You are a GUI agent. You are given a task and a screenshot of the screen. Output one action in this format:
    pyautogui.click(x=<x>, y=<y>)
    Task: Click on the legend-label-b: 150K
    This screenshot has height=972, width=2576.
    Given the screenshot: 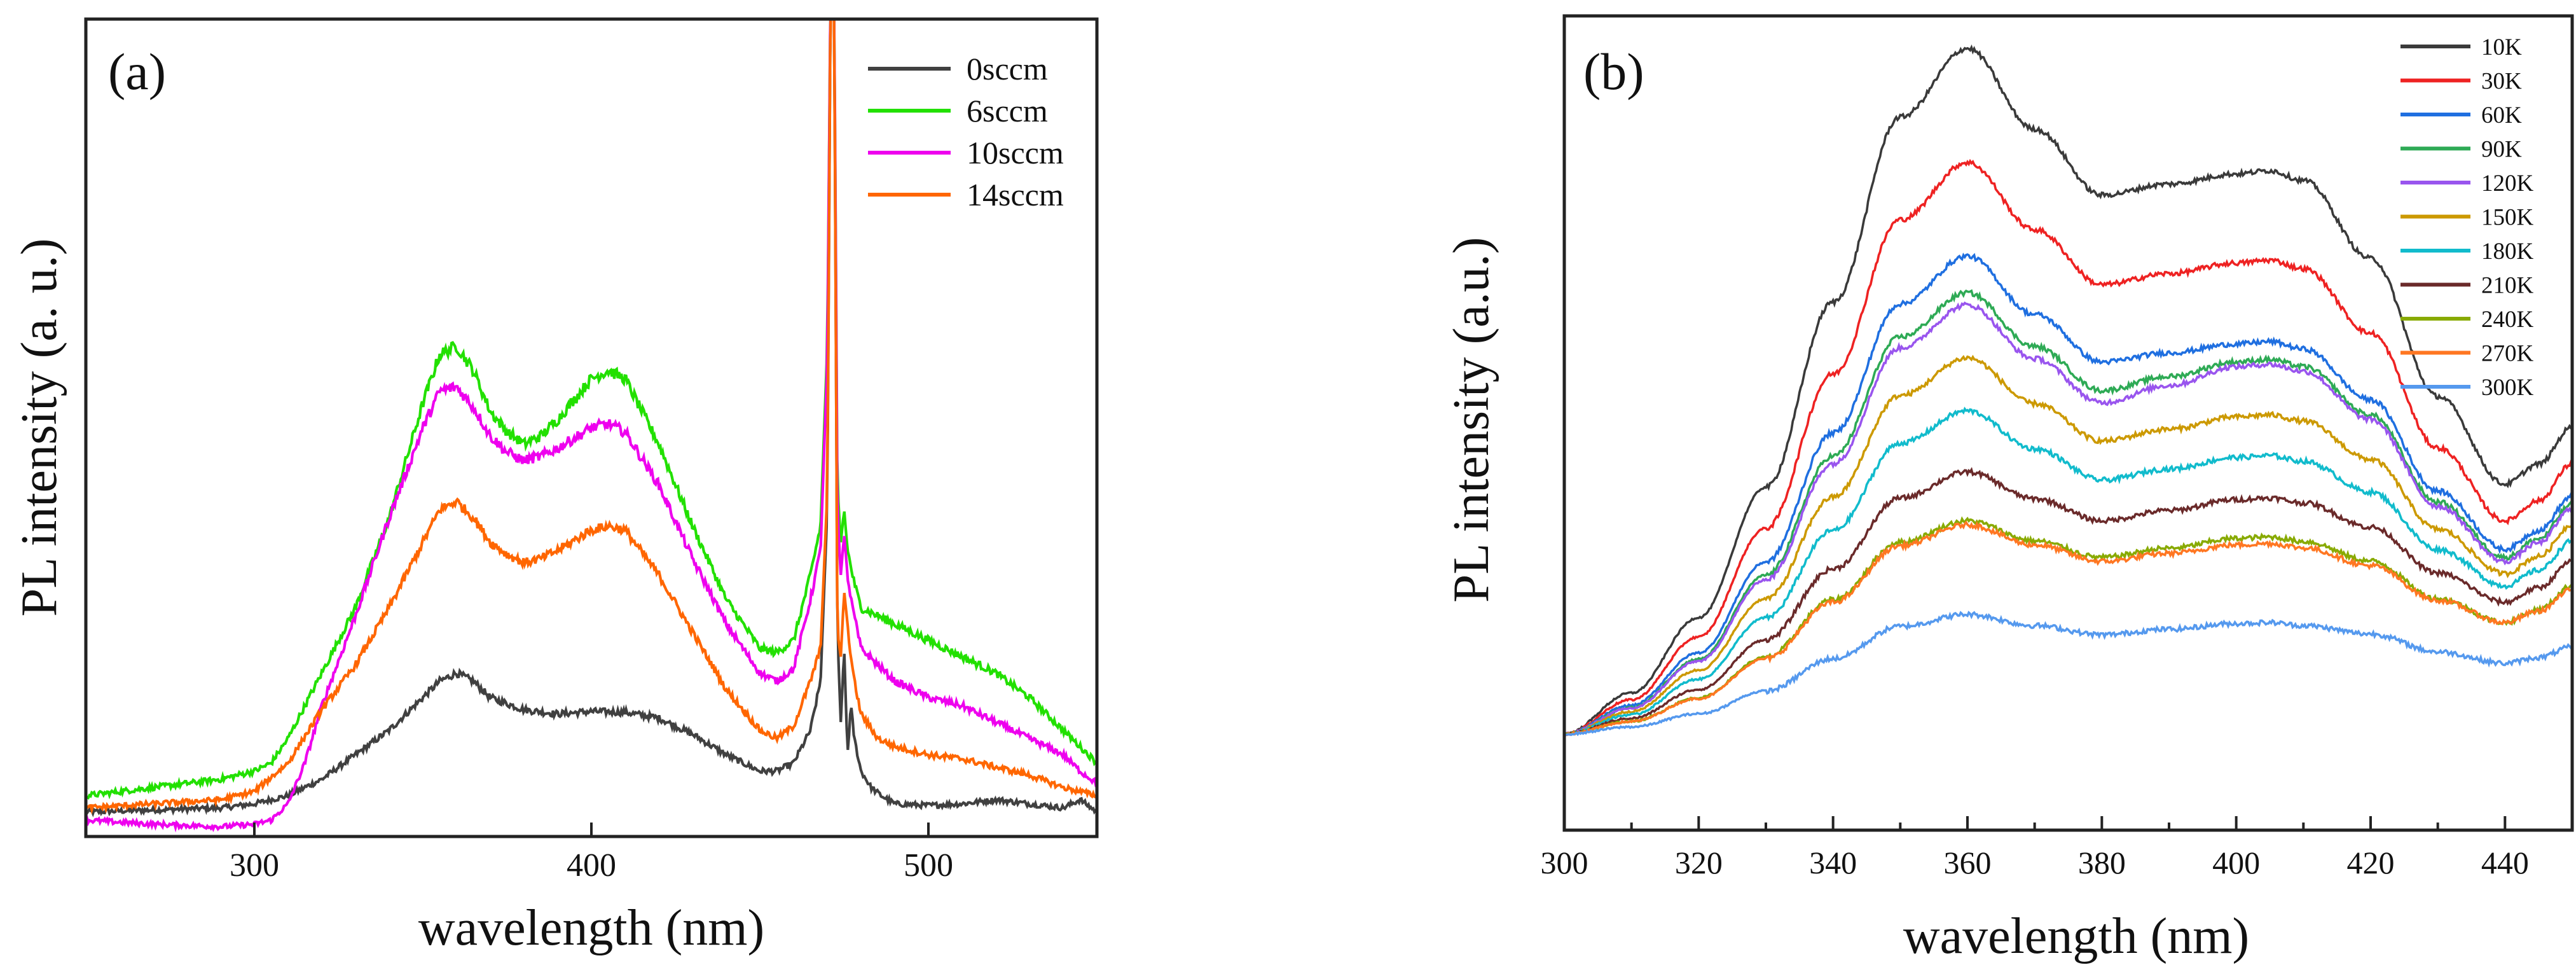 What is the action you would take?
    pyautogui.click(x=2507, y=218)
    